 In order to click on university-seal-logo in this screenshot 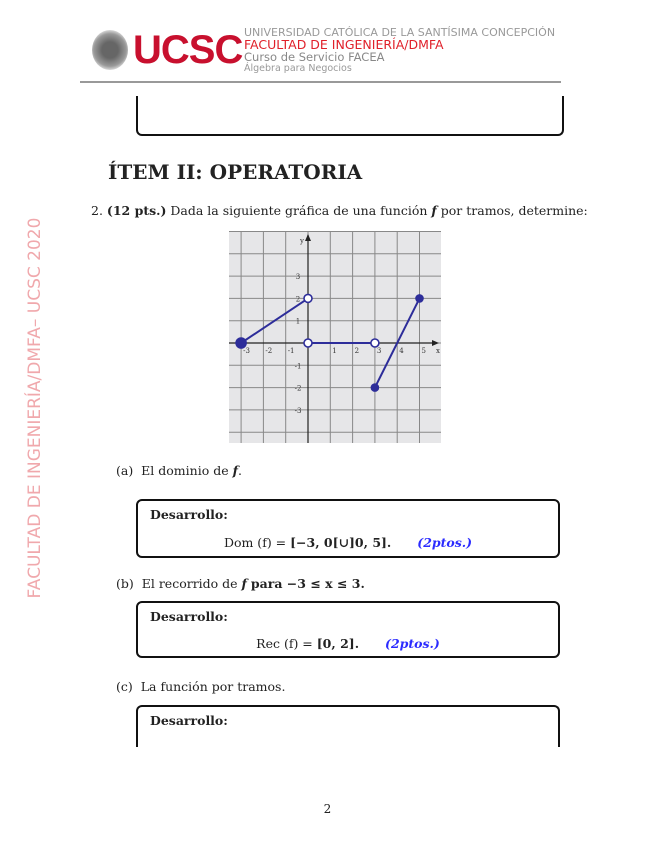, I will do `click(110, 50)`.